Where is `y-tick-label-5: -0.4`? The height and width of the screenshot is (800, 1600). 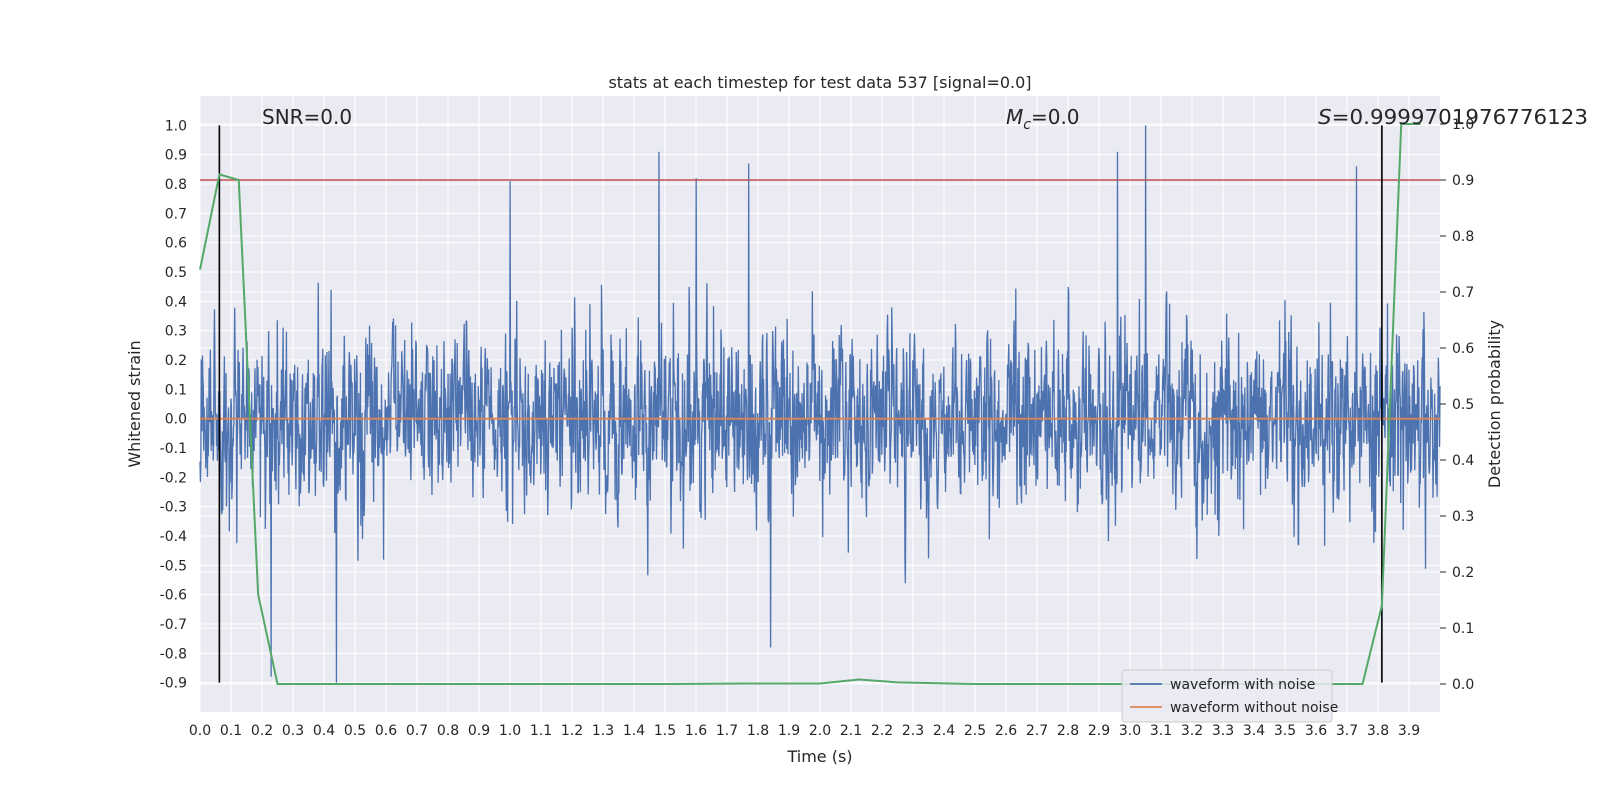
y-tick-label-5: -0.4 is located at coordinates (173, 537).